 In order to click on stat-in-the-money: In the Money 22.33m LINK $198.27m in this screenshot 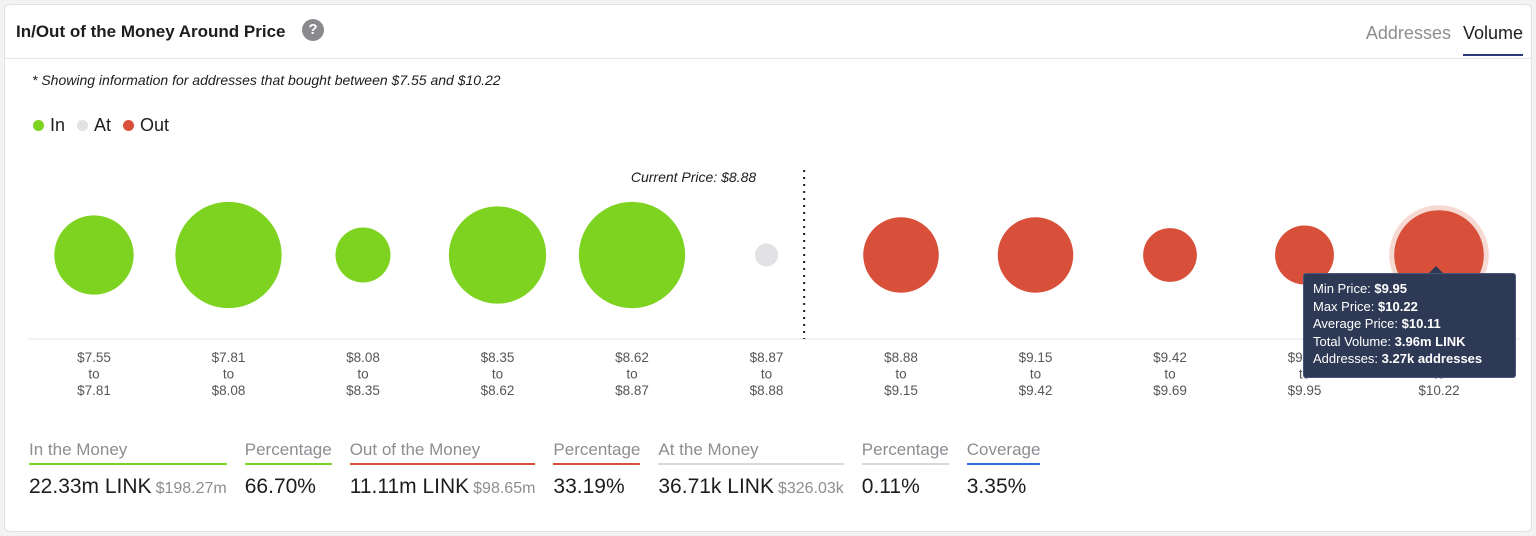, I will do `click(128, 469)`.